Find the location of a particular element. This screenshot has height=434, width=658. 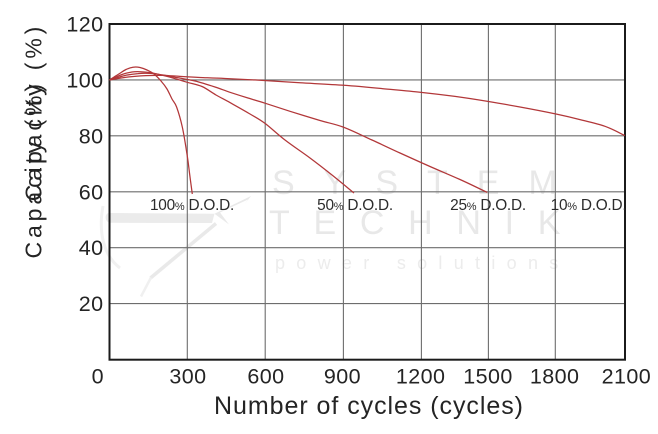

svg-text: 20 is located at coordinates (91, 304).